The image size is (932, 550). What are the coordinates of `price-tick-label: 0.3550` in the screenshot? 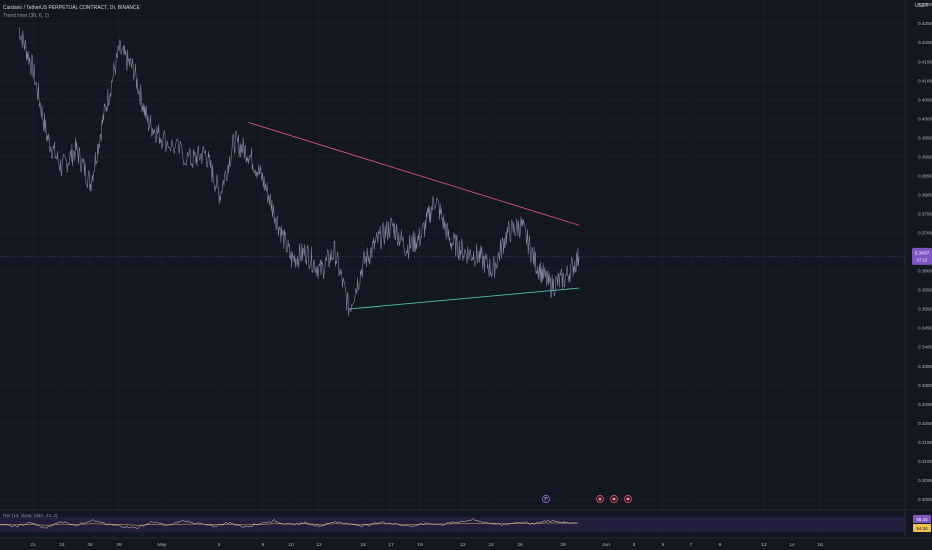 It's located at (925, 290).